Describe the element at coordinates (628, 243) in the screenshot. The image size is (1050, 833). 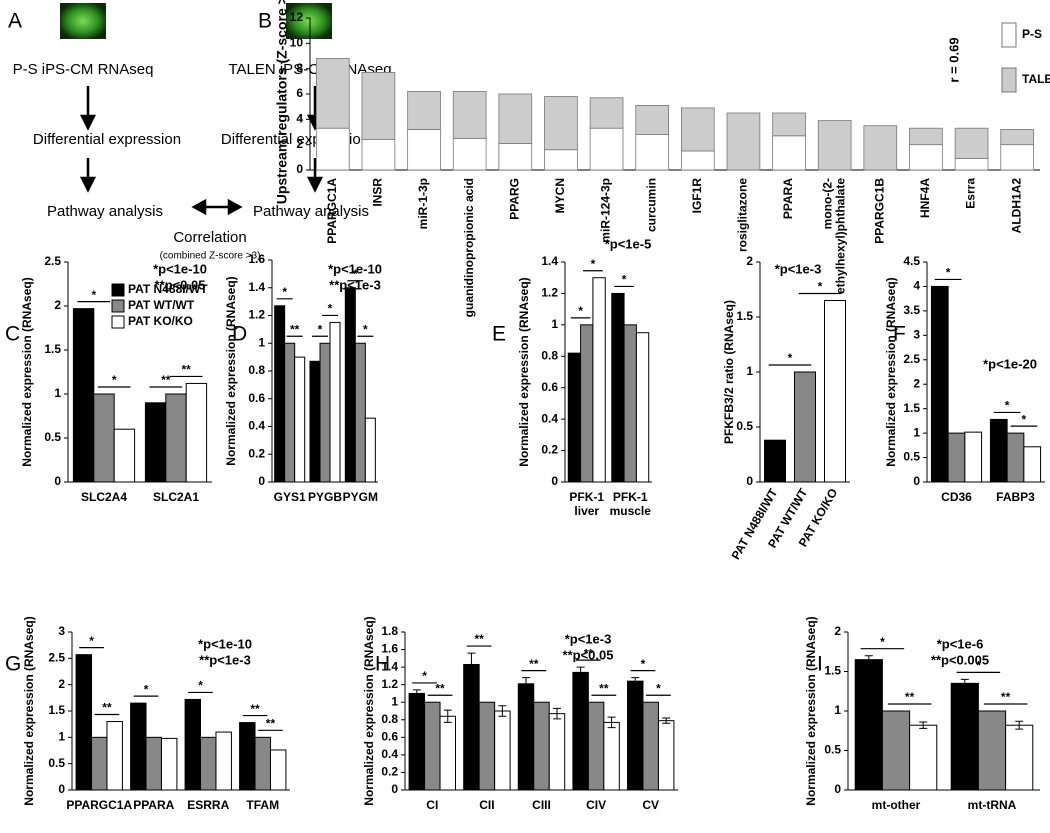
I see `annotation: *p<1e-5` at that location.